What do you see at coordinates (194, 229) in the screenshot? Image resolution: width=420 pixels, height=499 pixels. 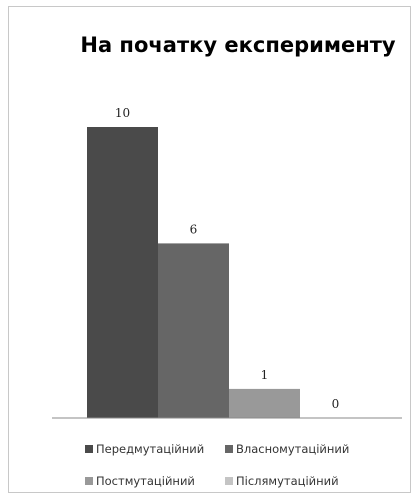 I see `data-label-2: 6` at bounding box center [194, 229].